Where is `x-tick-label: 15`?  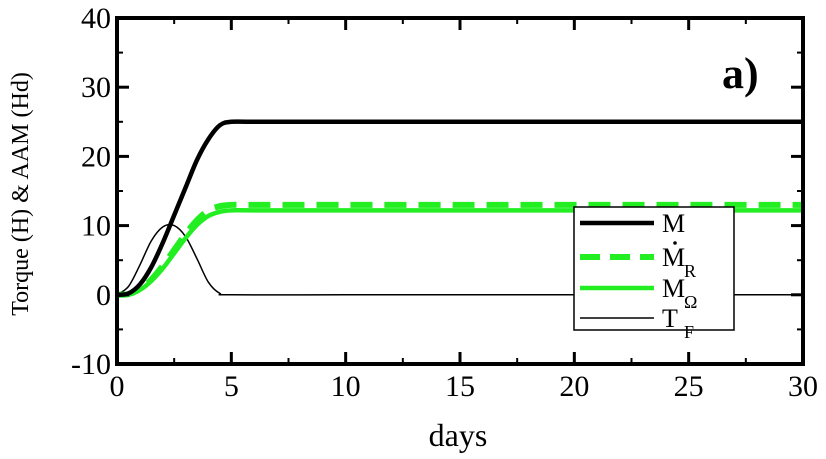
x-tick-label: 15 is located at coordinates (460, 386).